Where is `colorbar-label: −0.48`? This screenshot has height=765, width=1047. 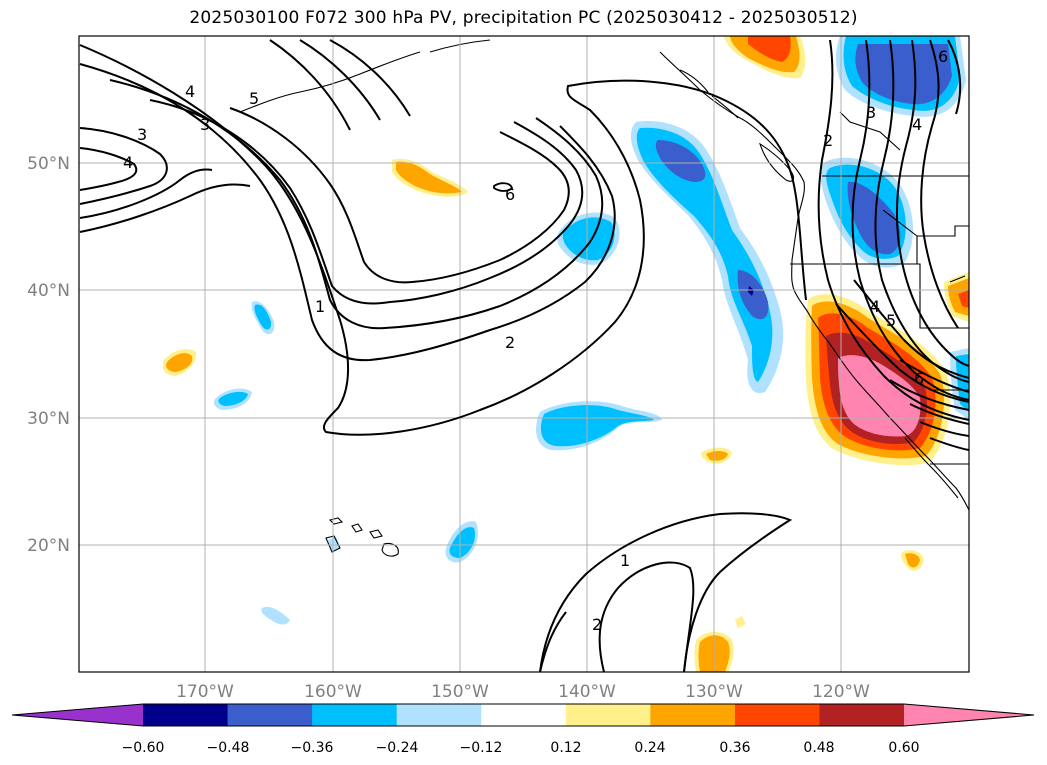
colorbar-label: −0.48 is located at coordinates (228, 748).